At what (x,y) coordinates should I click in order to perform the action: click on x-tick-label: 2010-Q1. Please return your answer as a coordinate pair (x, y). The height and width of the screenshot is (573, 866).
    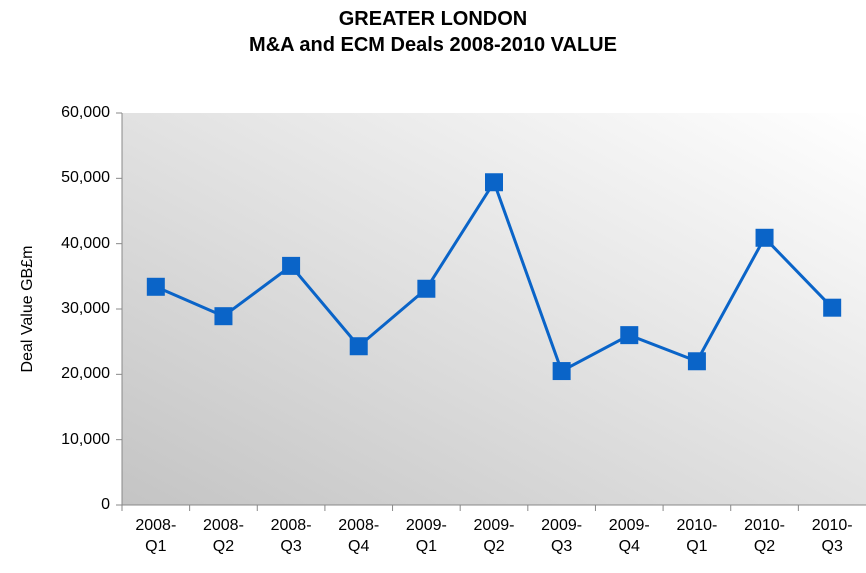
    Looking at the image, I should click on (697, 536).